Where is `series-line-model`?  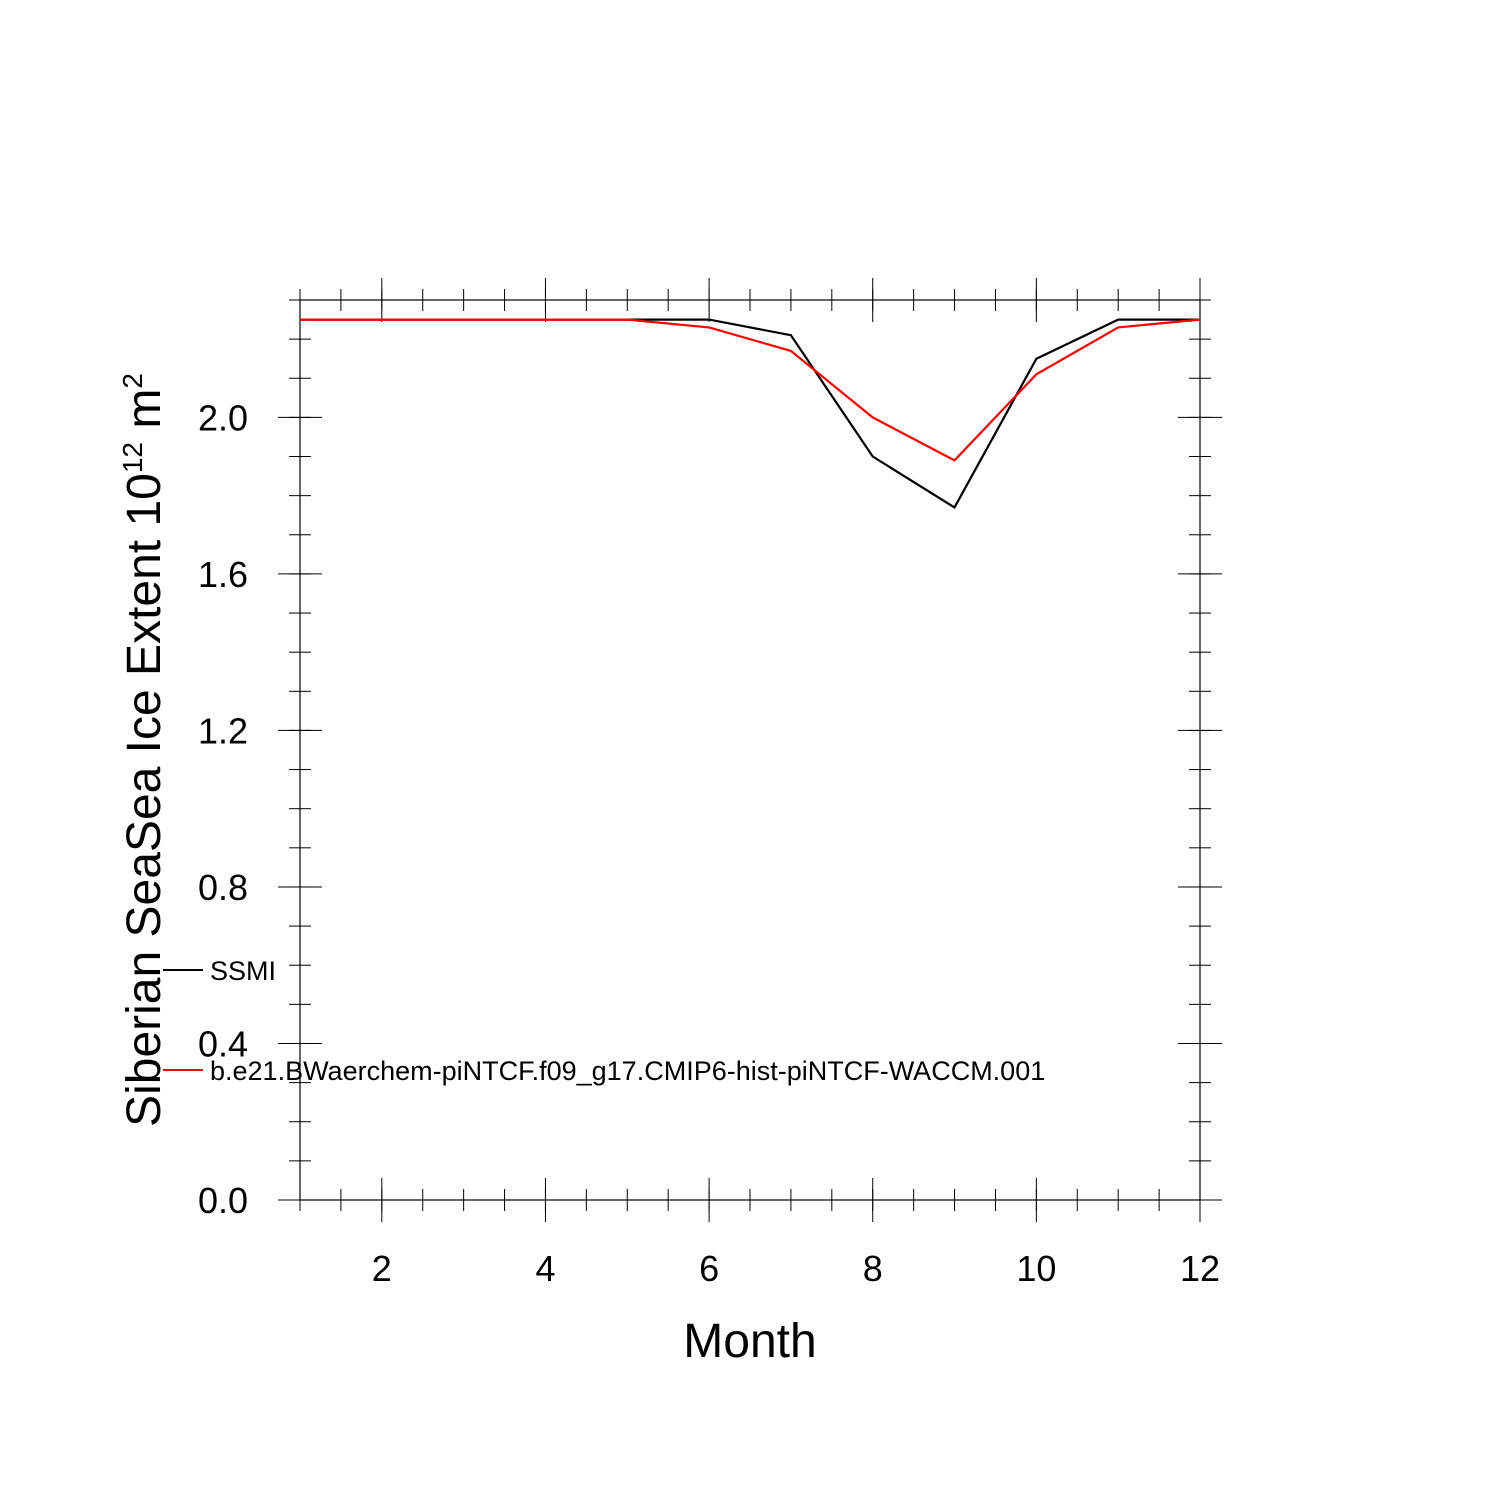 series-line-model is located at coordinates (750, 390).